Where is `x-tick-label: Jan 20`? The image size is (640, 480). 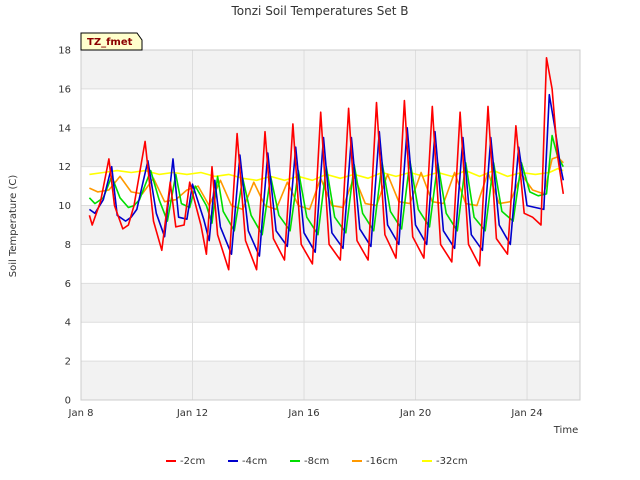
x-tick-label: Jan 20 is located at coordinates (415, 413).